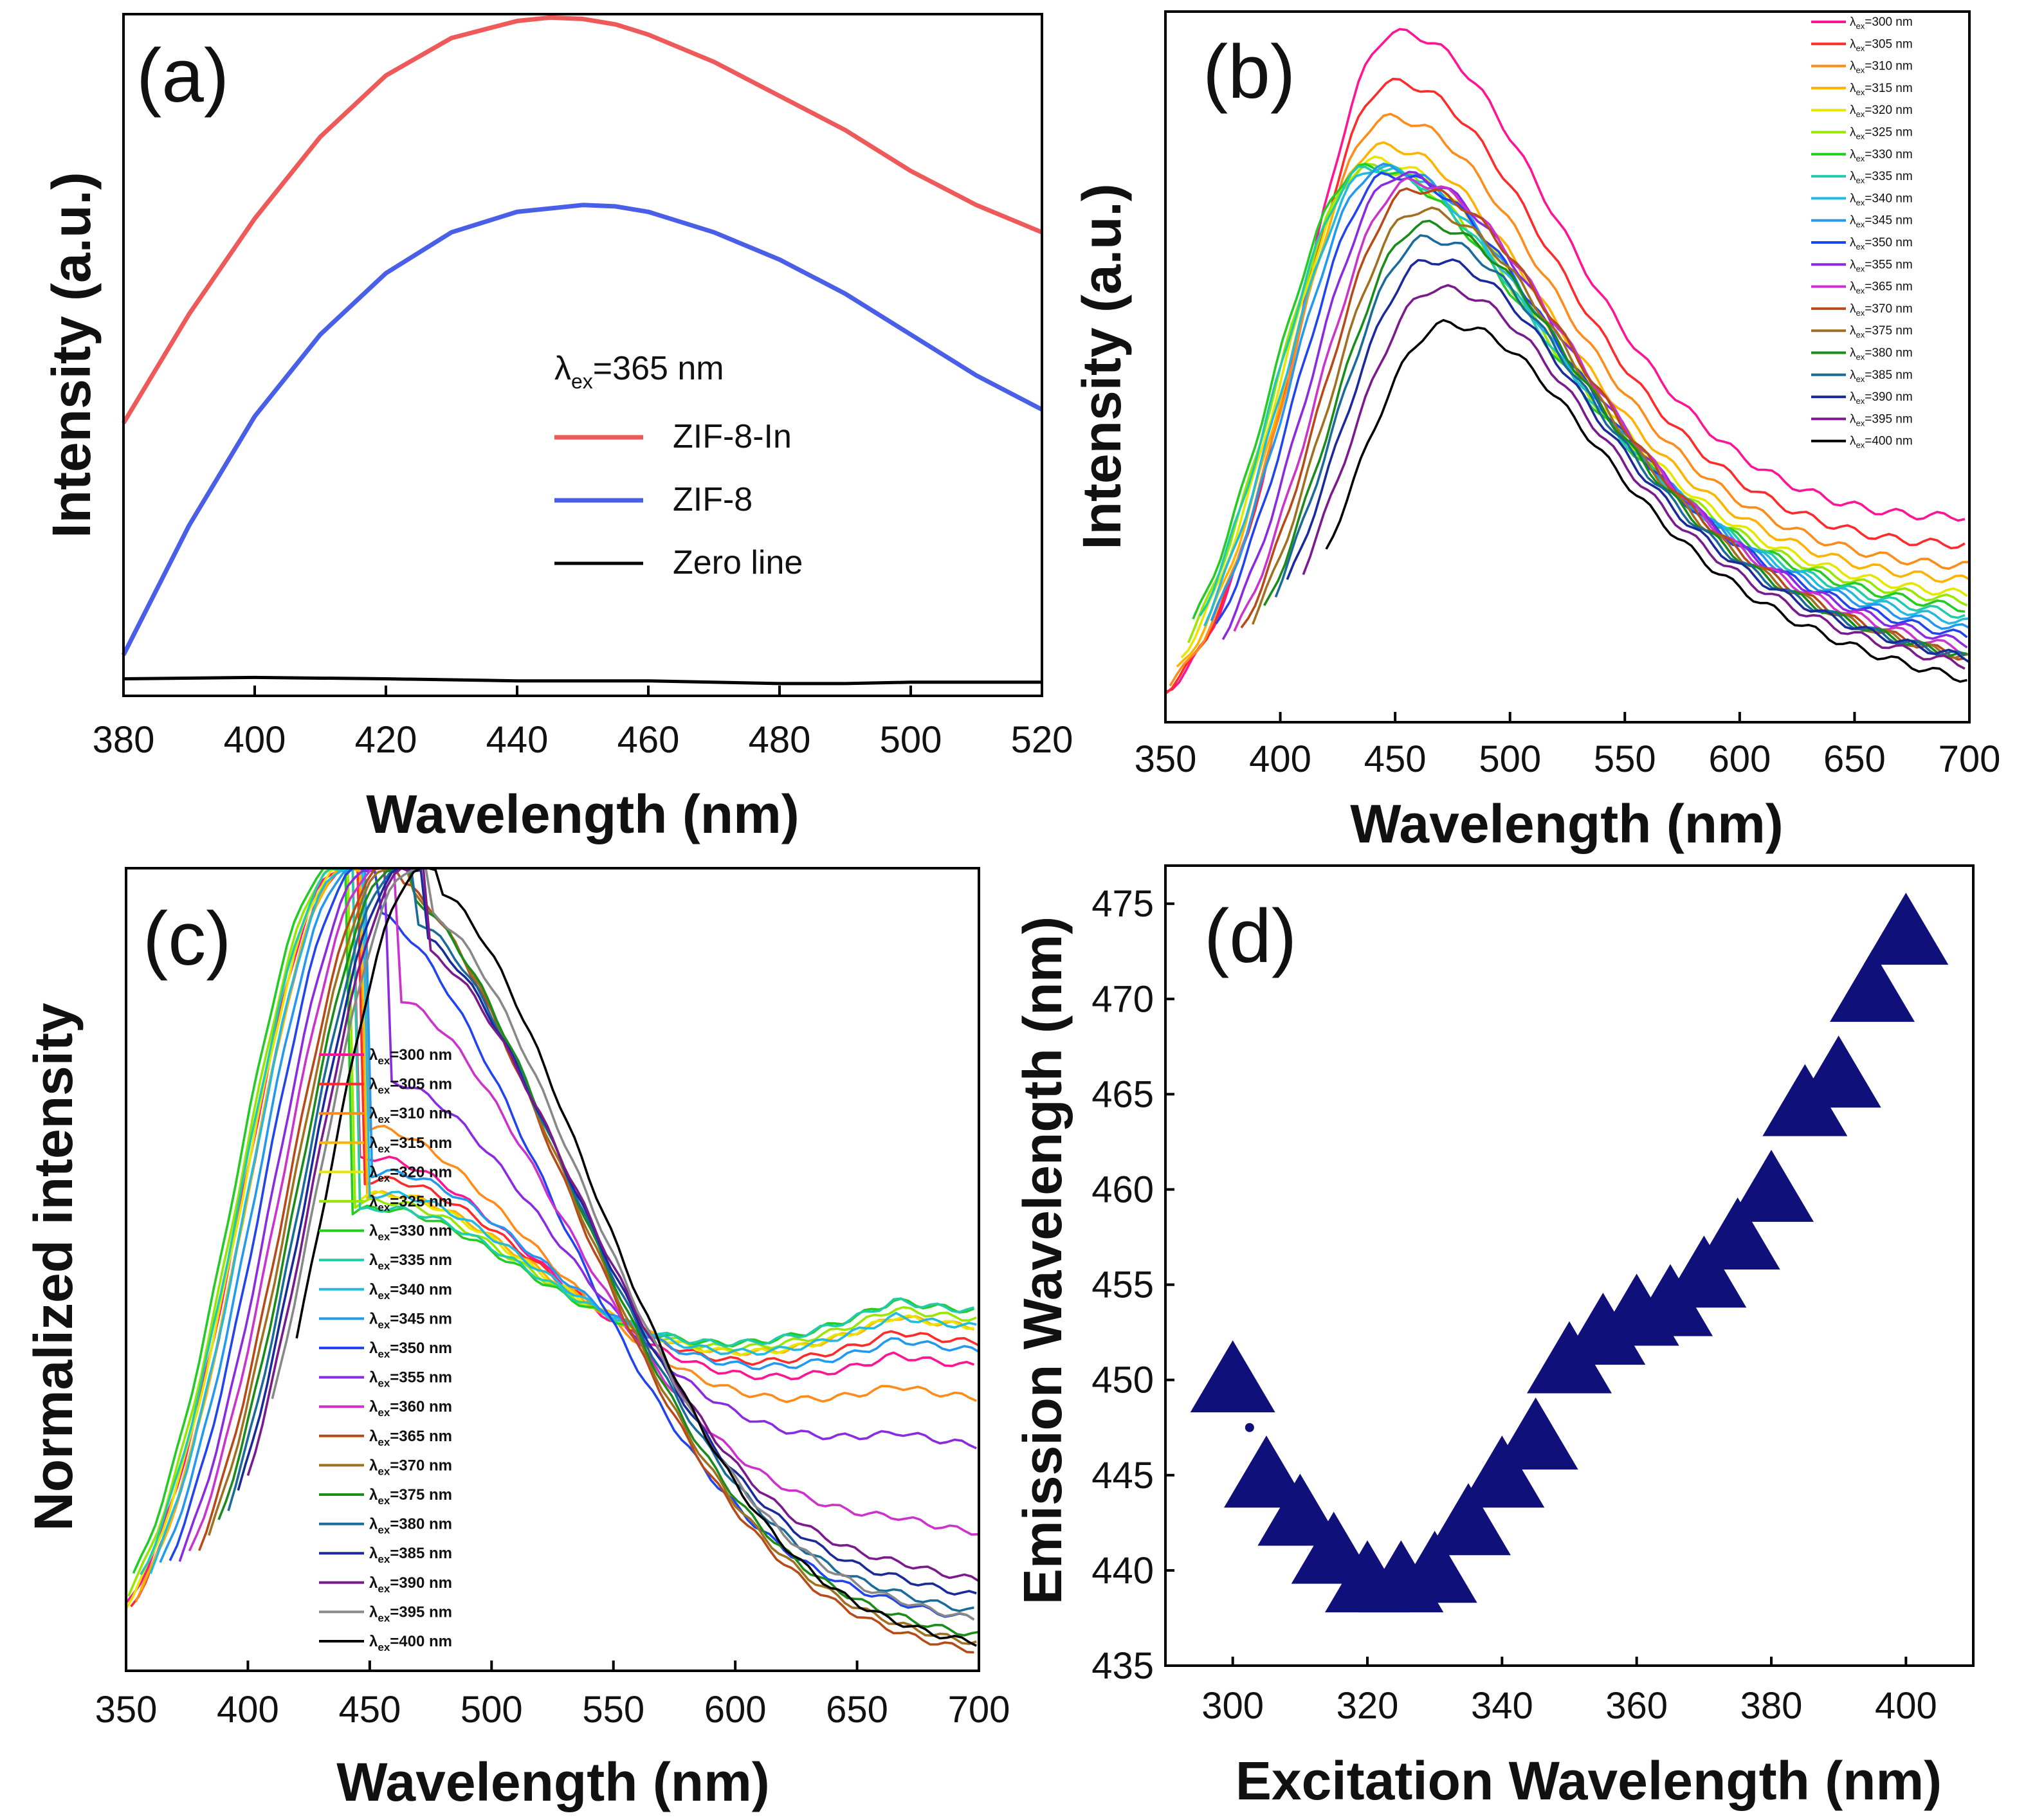 The width and height of the screenshot is (2017, 1820). Describe the element at coordinates (410, 1233) in the screenshot. I see `panel-c-legend-label: λex=330 nm` at that location.